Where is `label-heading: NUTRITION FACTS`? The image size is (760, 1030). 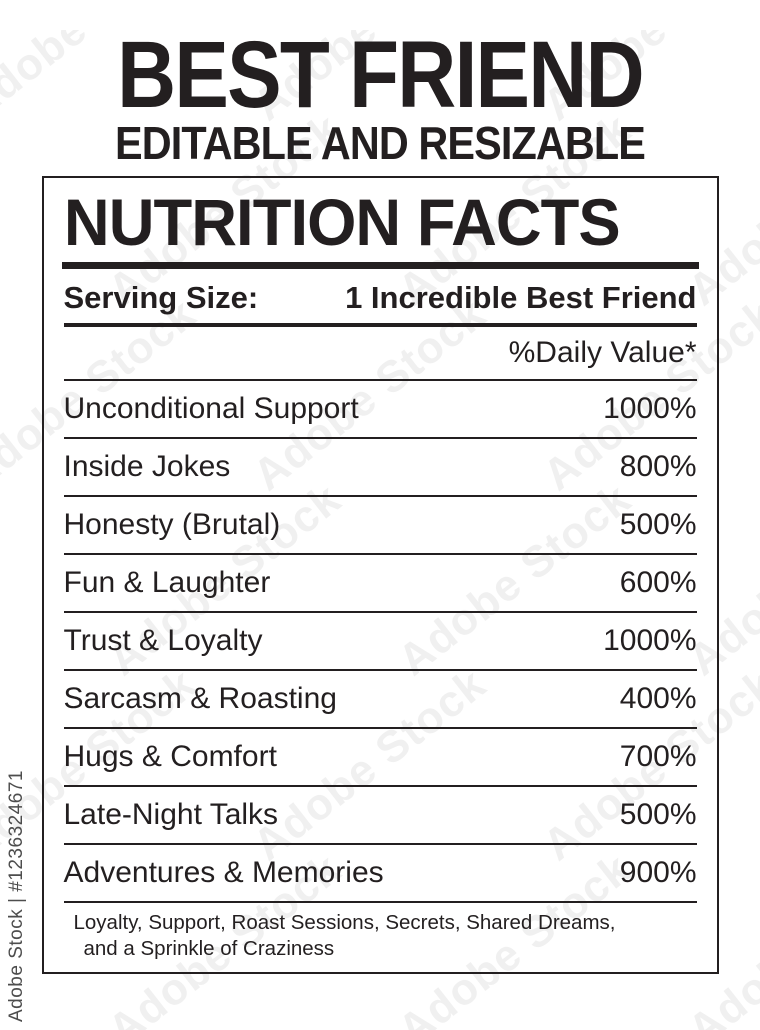
label-heading: NUTRITION FACTS is located at coordinates (341, 222).